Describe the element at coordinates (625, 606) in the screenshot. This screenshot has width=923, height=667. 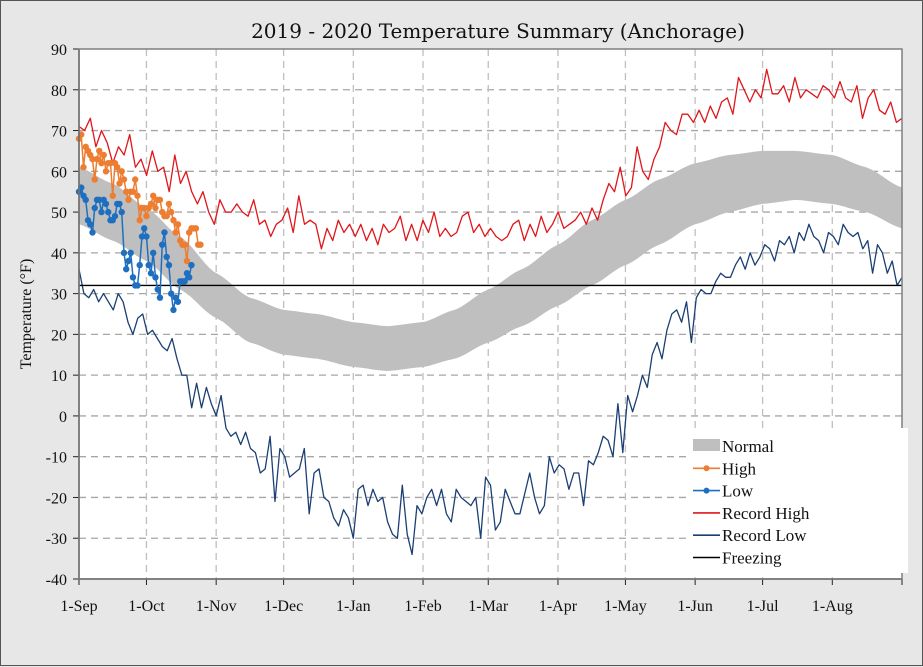
I see `x-tick-label: 1-May` at that location.